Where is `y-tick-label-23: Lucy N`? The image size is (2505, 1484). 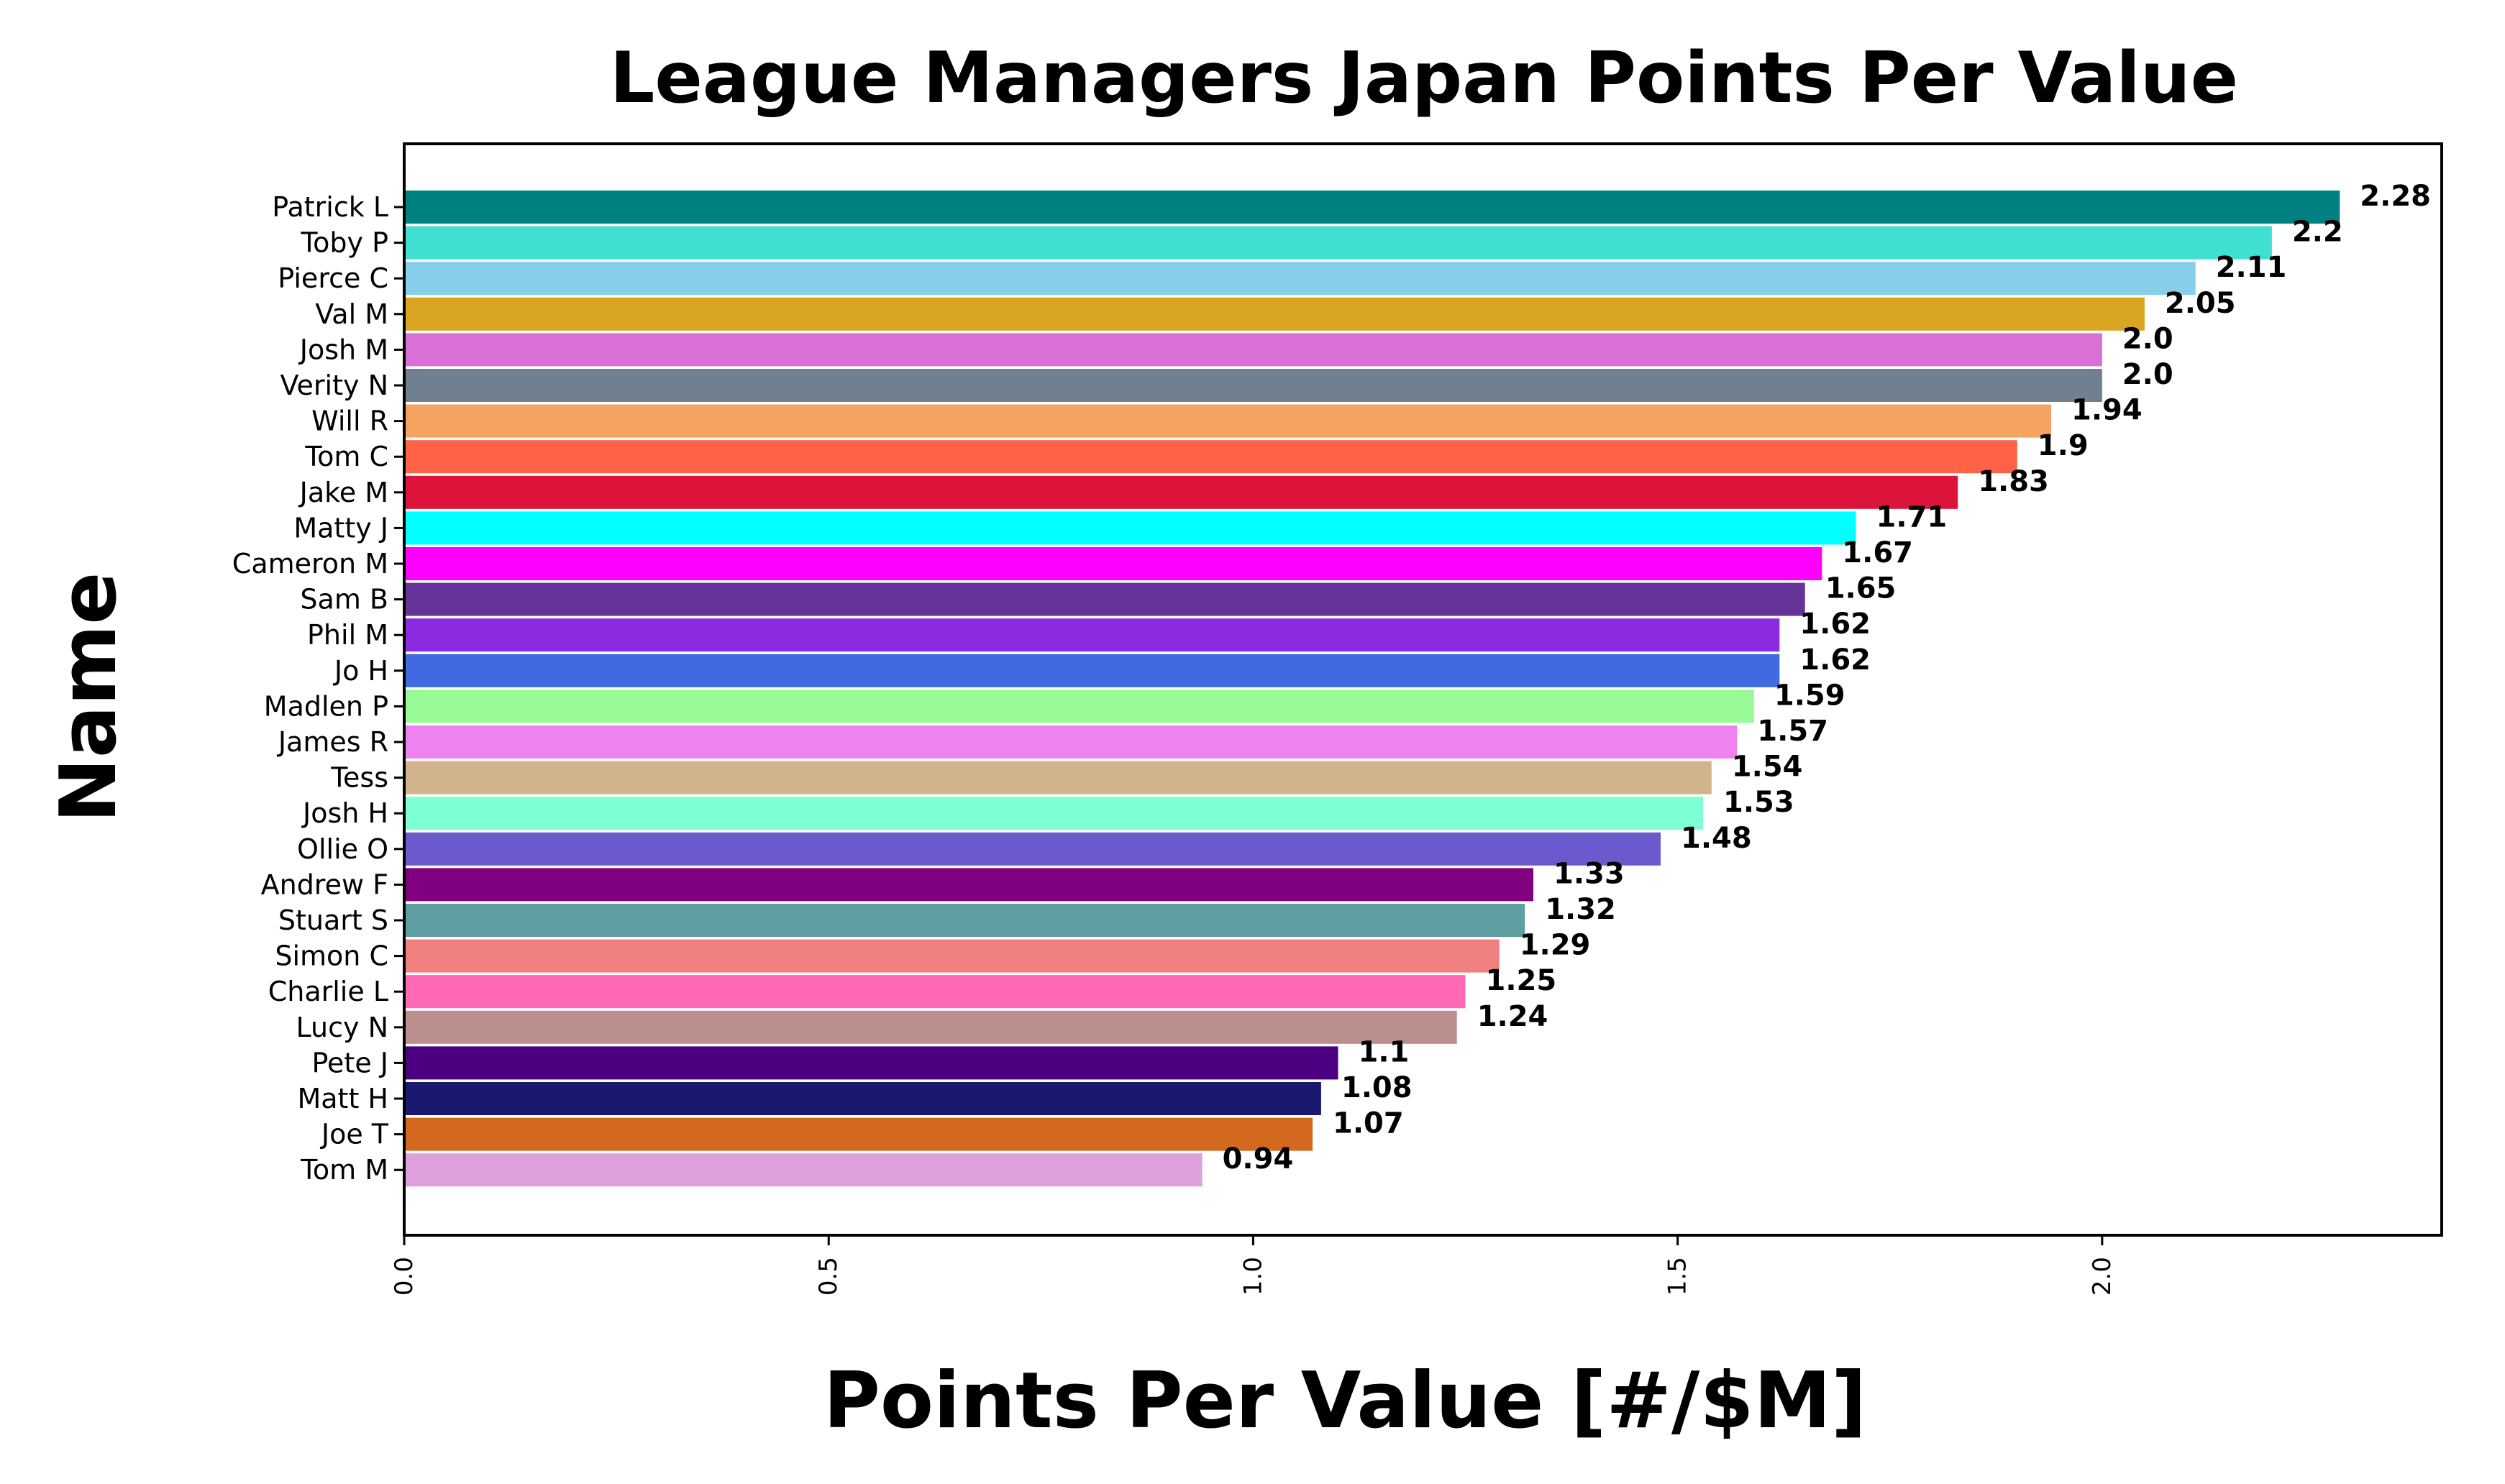
y-tick-label-23: Lucy N is located at coordinates (342, 1027).